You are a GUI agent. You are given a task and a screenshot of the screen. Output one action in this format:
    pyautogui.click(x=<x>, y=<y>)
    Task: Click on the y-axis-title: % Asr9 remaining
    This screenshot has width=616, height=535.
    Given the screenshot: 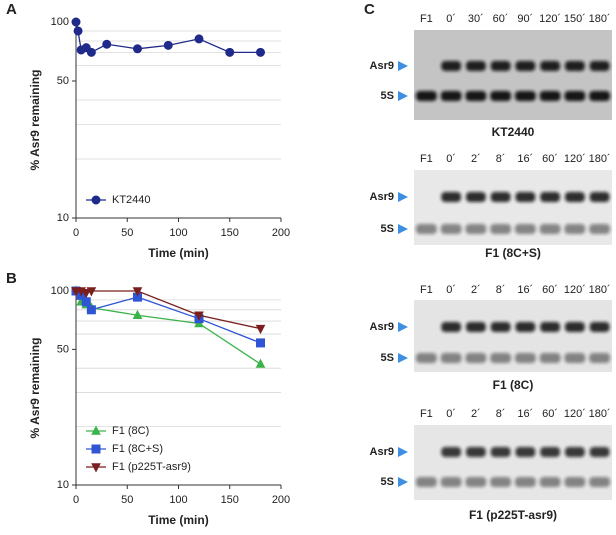 What is the action you would take?
    pyautogui.click(x=35, y=120)
    